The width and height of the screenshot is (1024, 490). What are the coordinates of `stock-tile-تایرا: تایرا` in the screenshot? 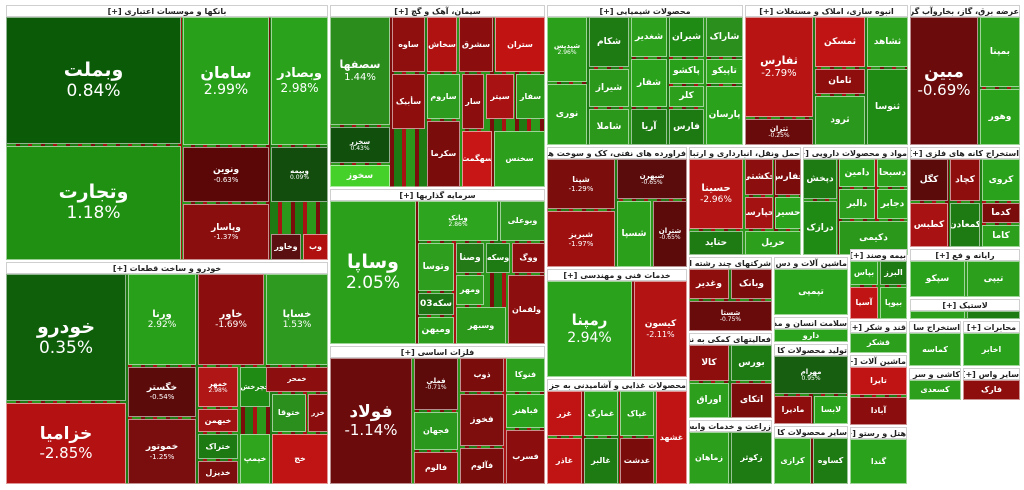 It's located at (878, 381).